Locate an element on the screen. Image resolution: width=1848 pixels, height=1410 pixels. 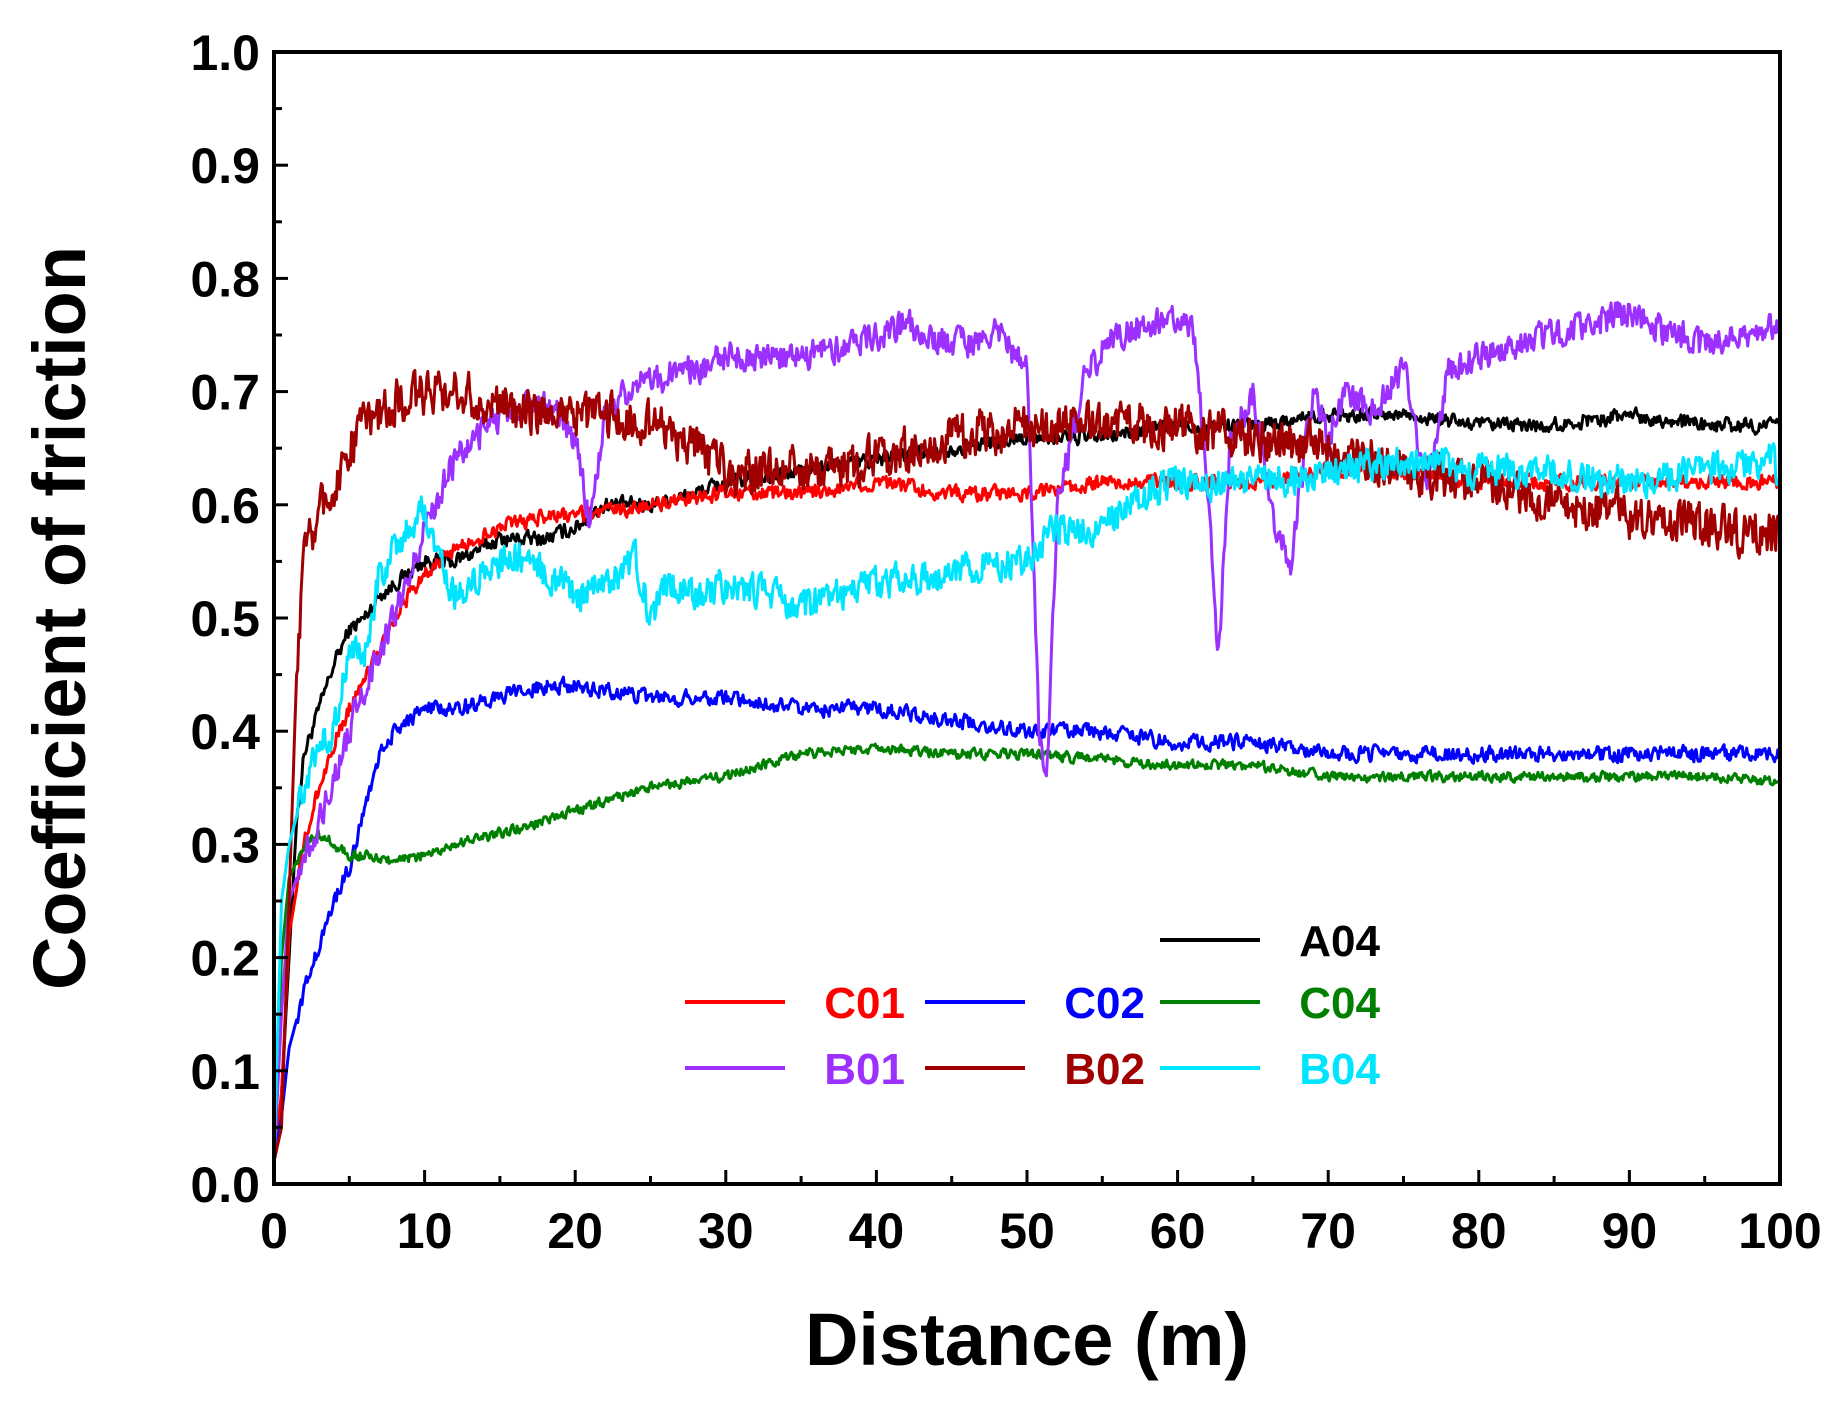
legend-label-a04: A04 is located at coordinates (1339, 941).